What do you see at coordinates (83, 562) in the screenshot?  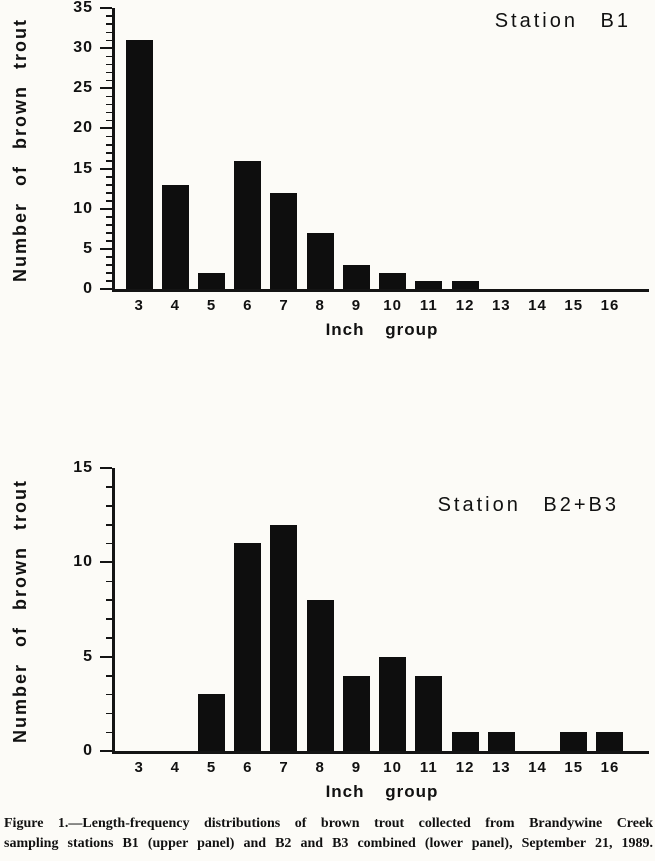 I see `y-tick-label: 10` at bounding box center [83, 562].